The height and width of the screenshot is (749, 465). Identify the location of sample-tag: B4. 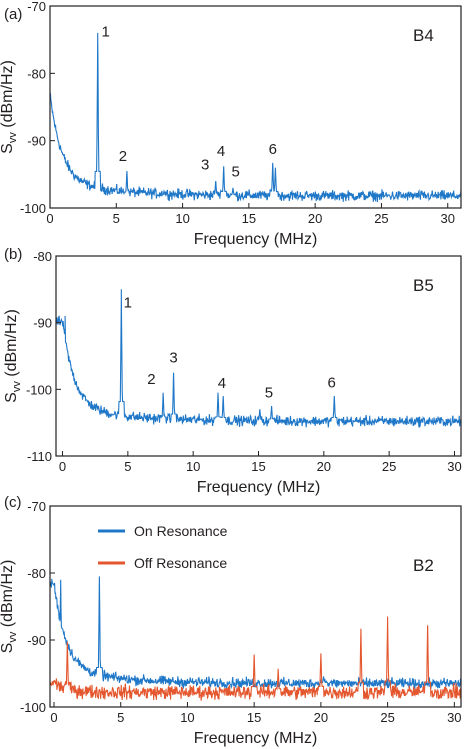
(423, 35).